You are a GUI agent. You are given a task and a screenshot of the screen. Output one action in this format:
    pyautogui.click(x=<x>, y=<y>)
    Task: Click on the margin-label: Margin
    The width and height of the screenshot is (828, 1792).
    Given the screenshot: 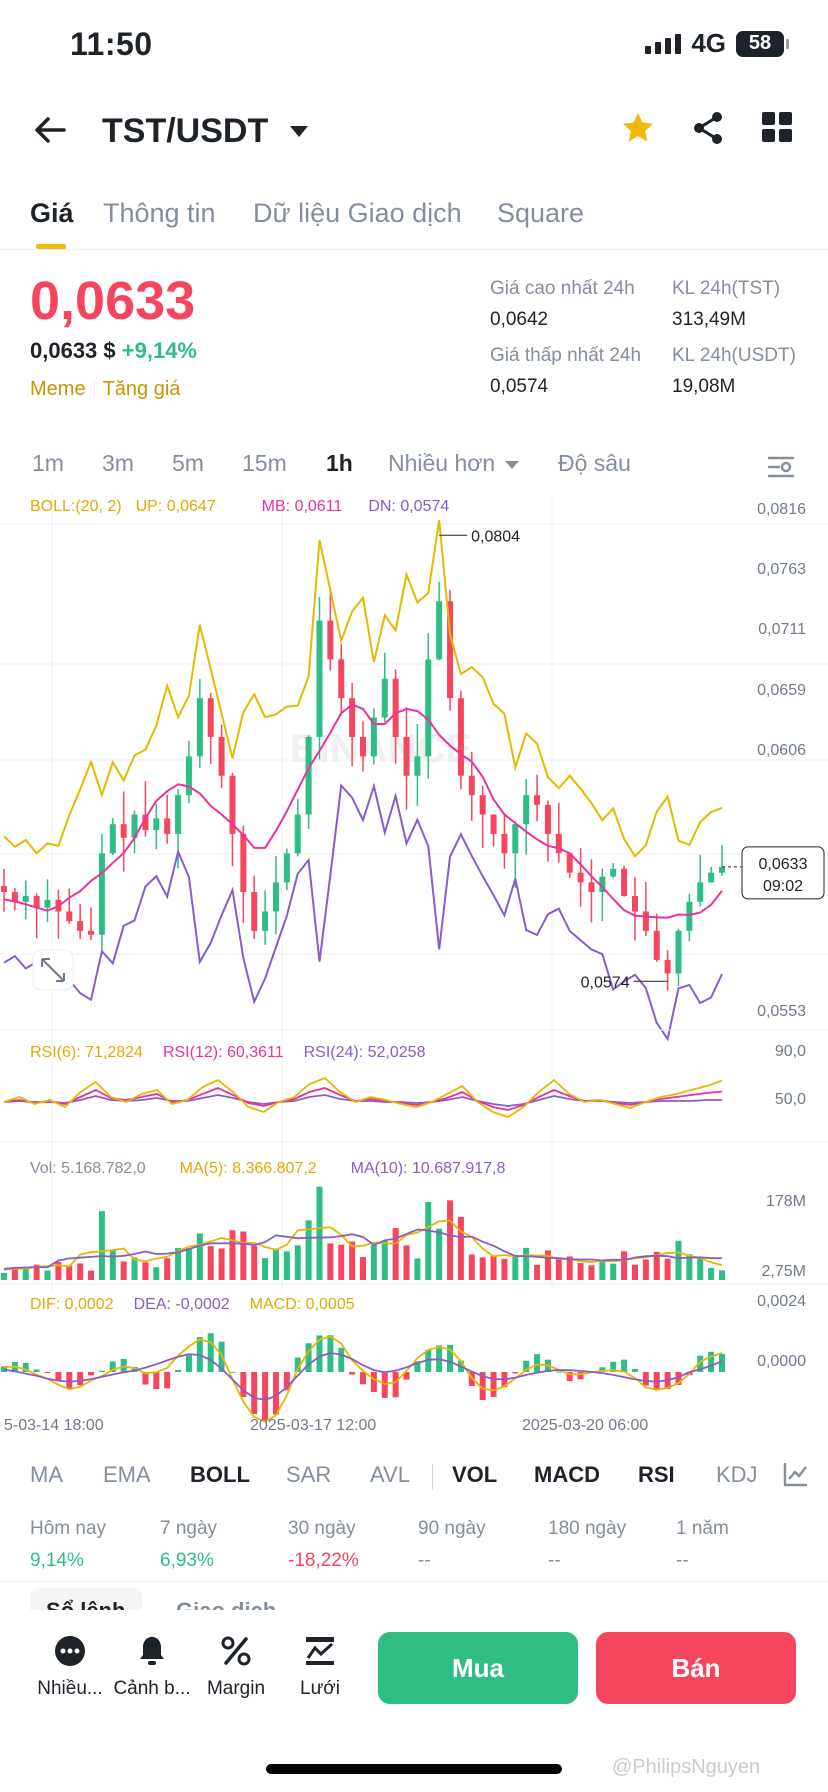 What is the action you would take?
    pyautogui.click(x=236, y=1688)
    